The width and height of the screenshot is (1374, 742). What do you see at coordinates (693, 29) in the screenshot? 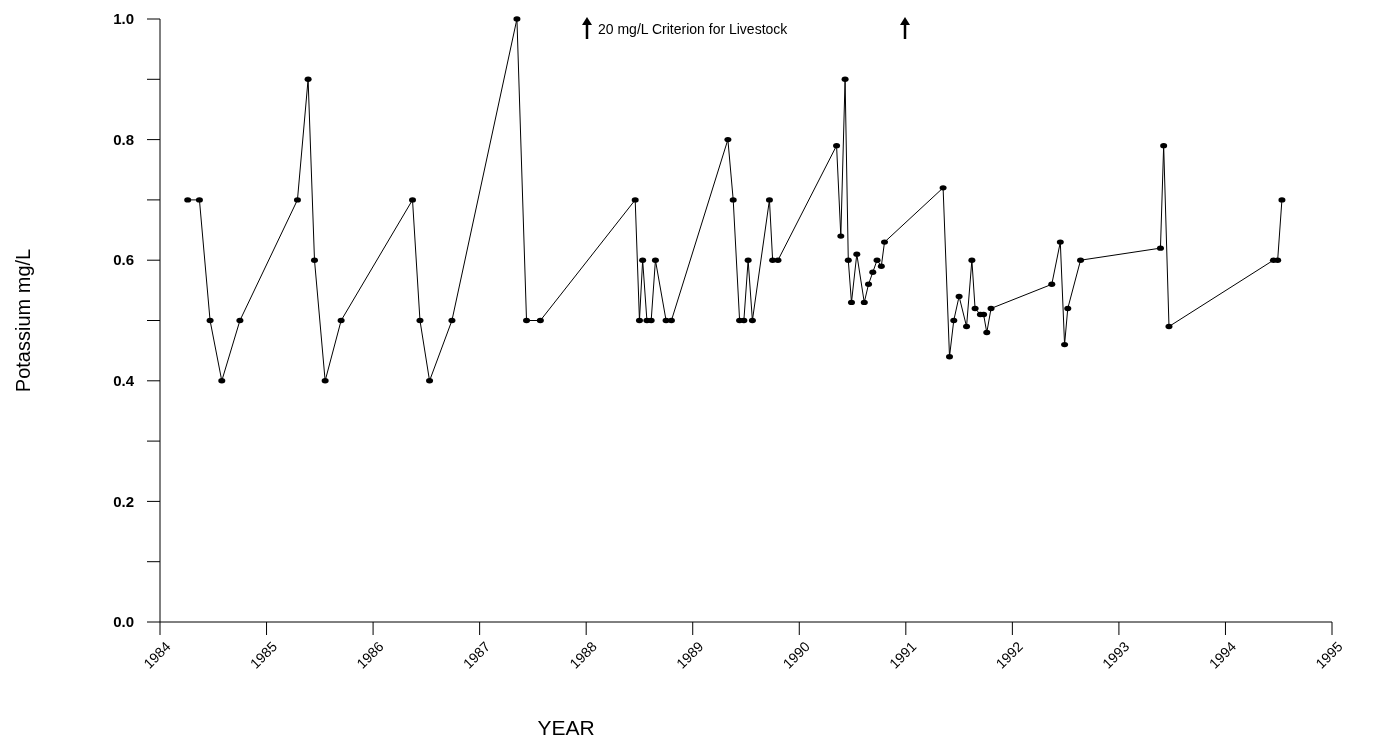
I see `annotation: 20 mg/L Criterion for Livestock` at bounding box center [693, 29].